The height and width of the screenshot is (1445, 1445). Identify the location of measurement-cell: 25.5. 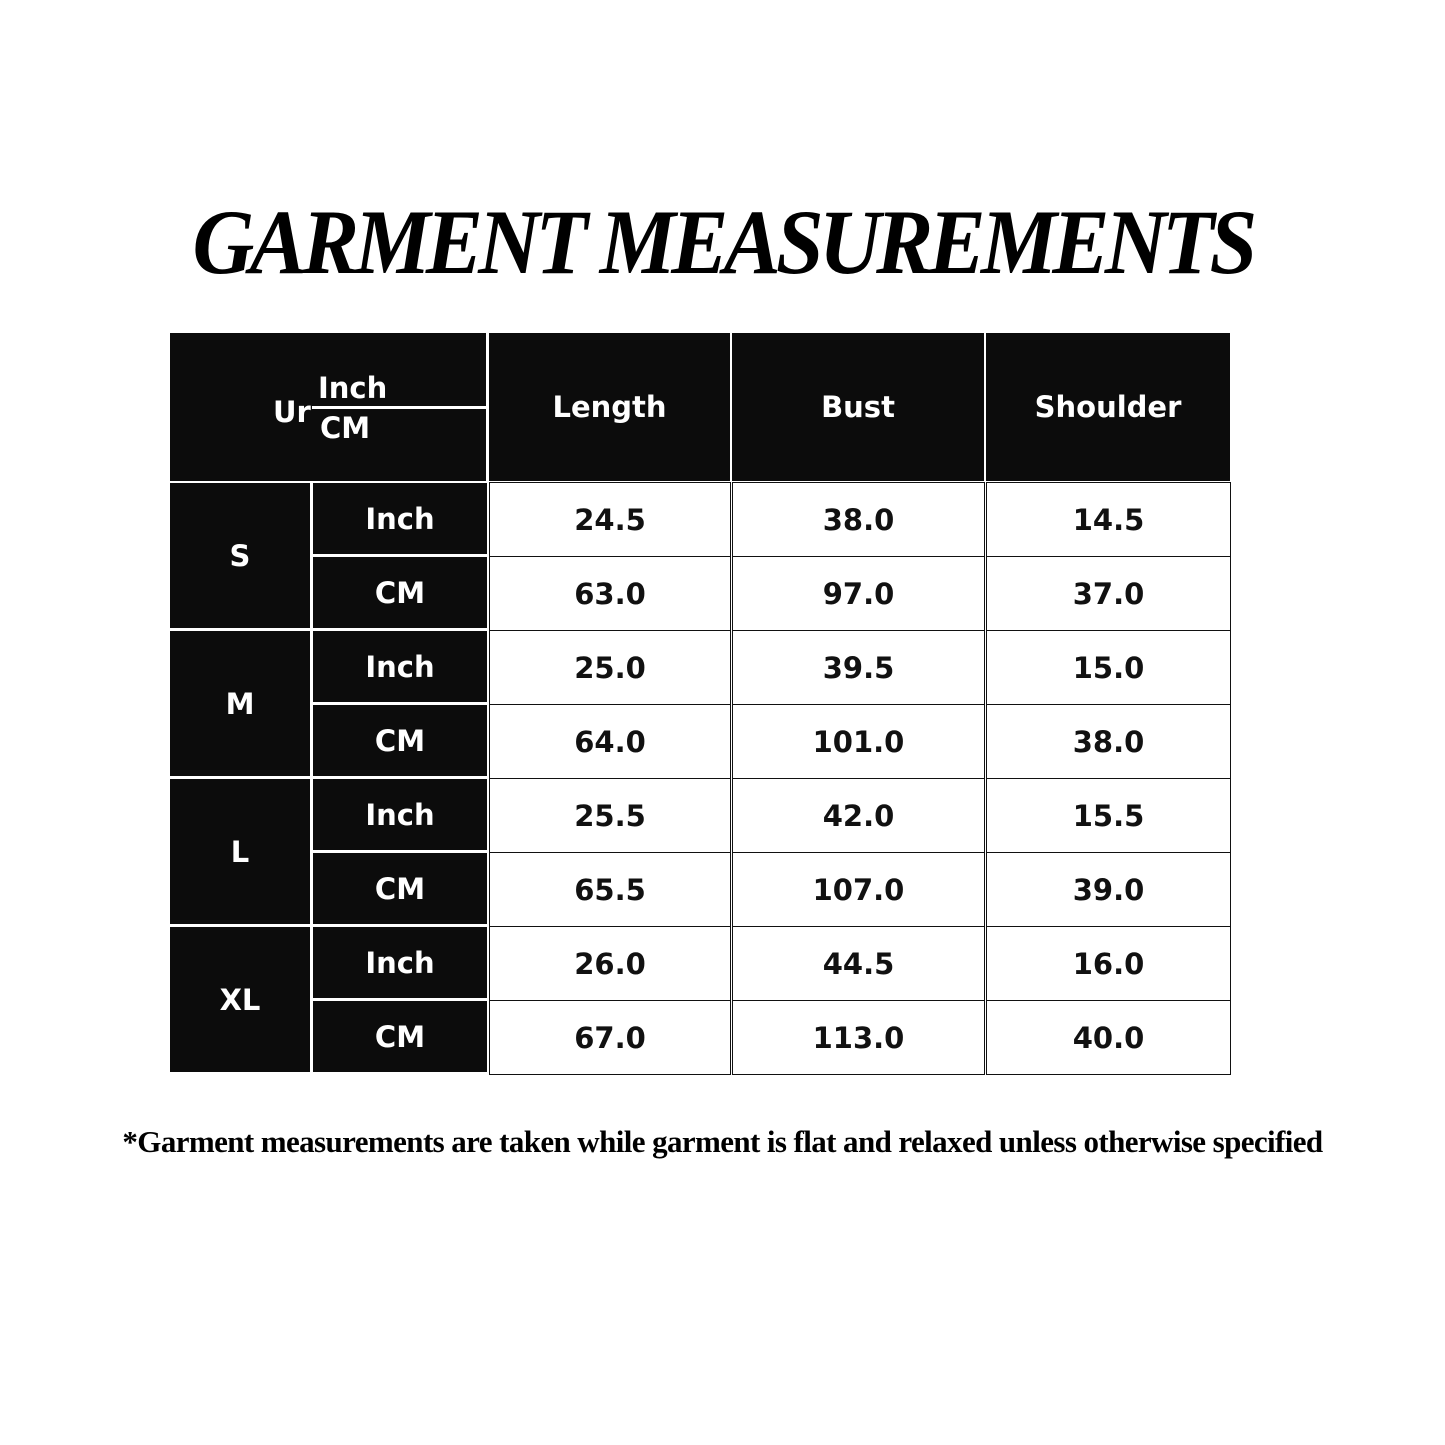
(610, 815).